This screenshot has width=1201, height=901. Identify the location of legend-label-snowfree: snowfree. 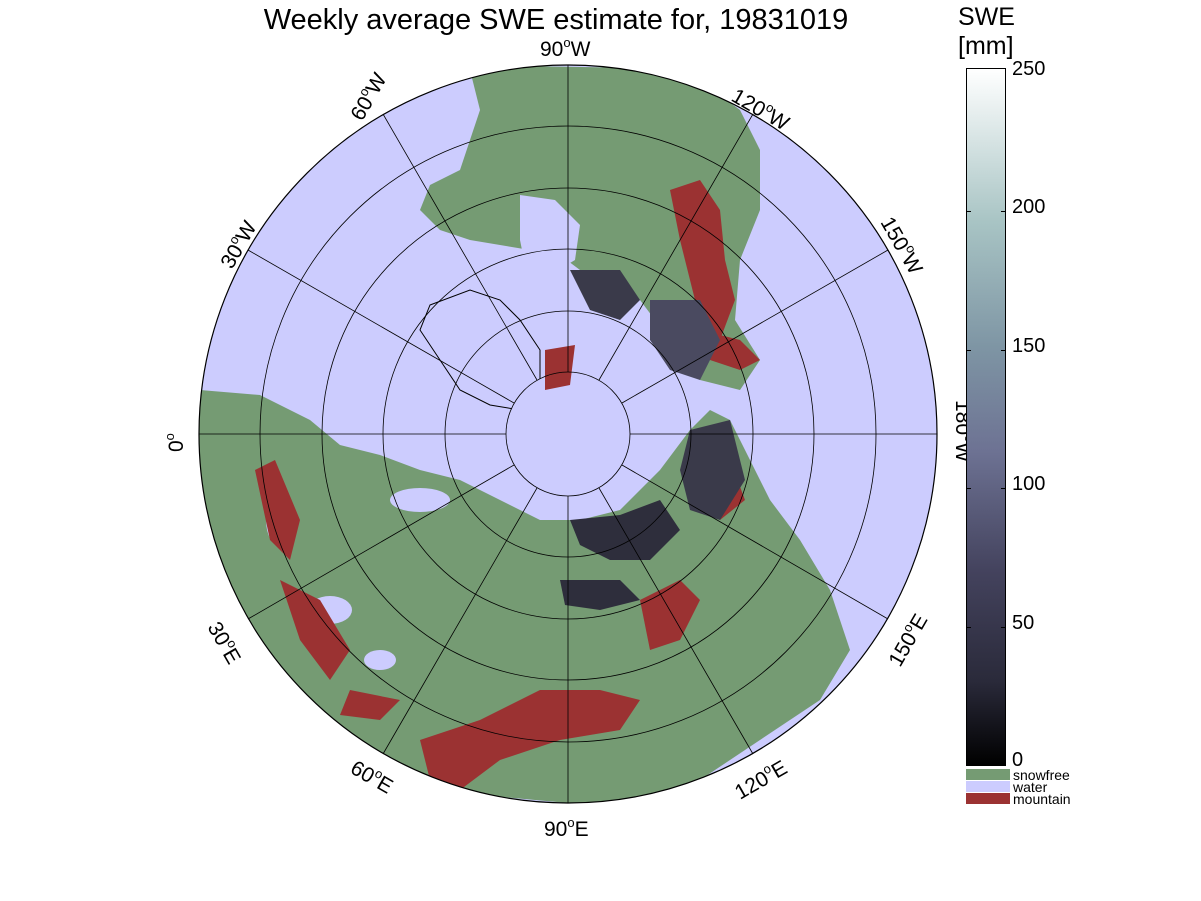
(1041, 775).